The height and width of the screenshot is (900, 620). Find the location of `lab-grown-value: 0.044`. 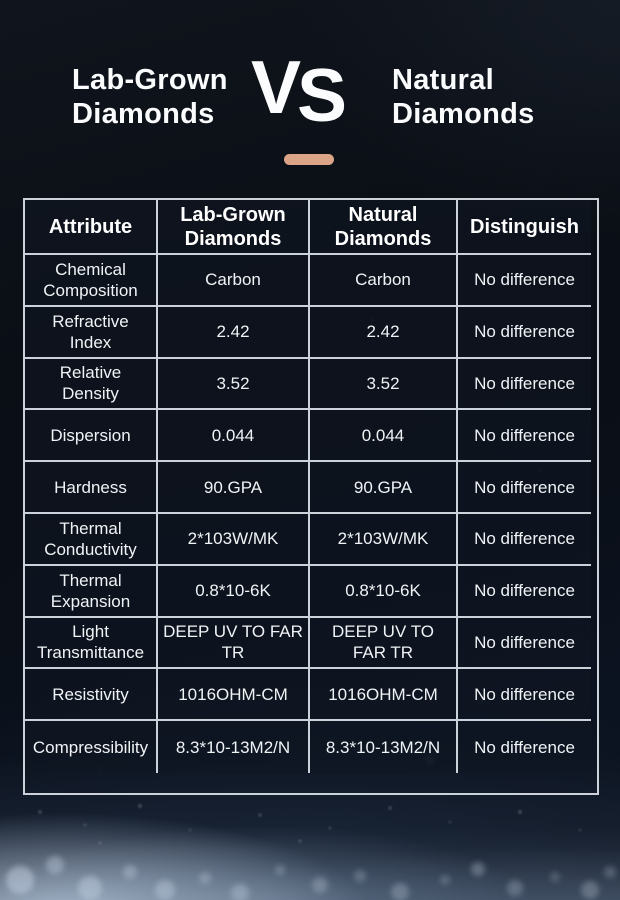

lab-grown-value: 0.044 is located at coordinates (234, 436).